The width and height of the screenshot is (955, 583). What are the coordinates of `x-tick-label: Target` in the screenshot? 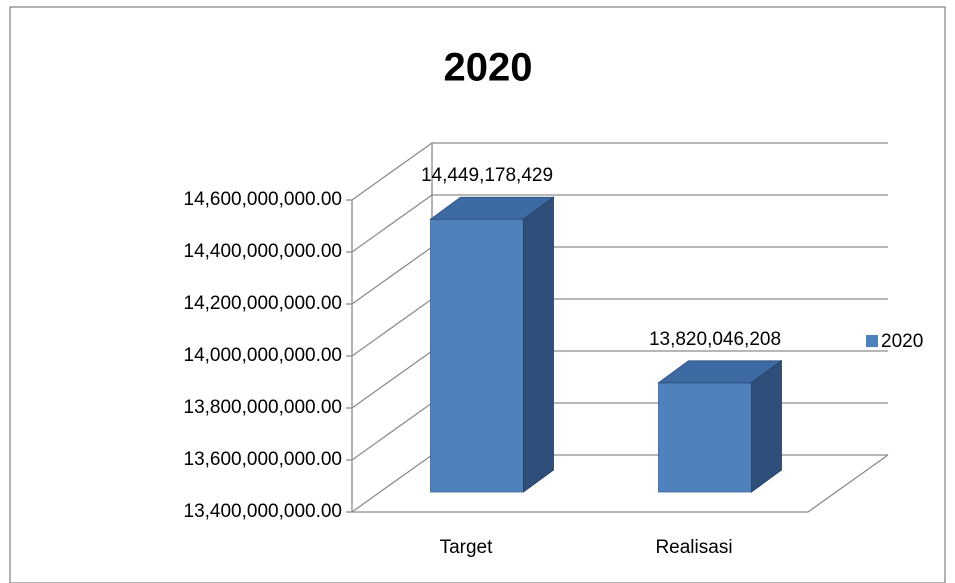 It's located at (467, 547).